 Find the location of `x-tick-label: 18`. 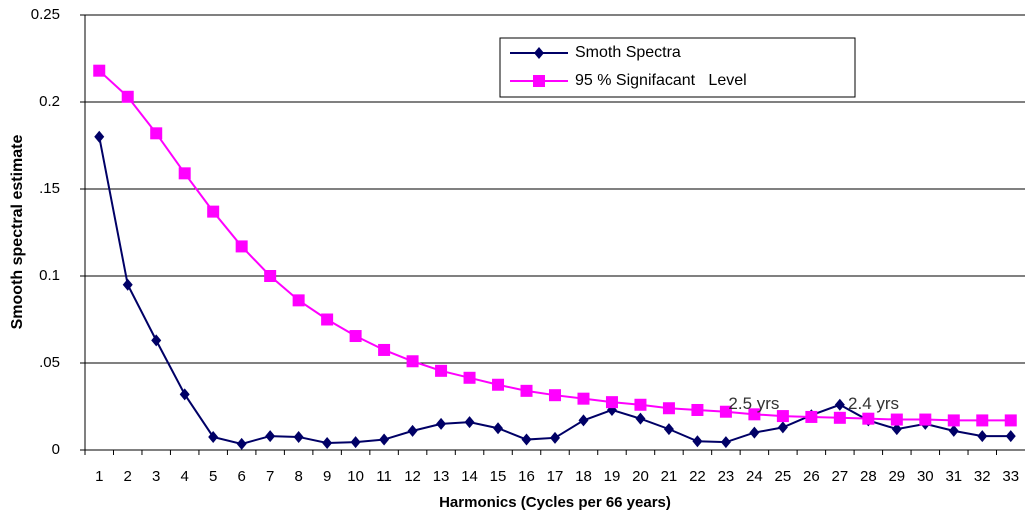

x-tick-label: 18 is located at coordinates (583, 476).